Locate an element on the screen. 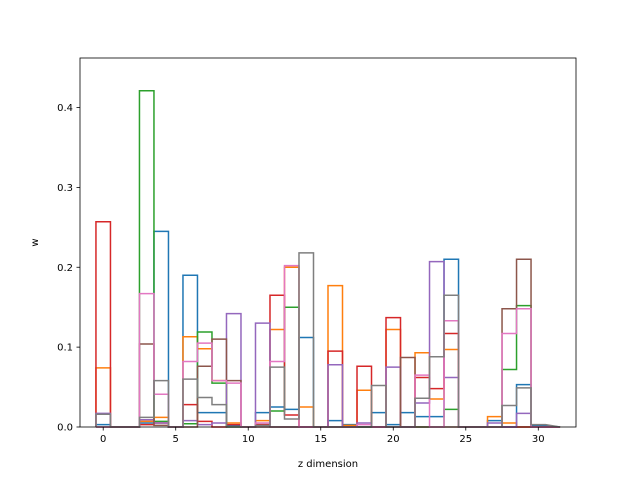  x-tick-label: 25 is located at coordinates (465, 439).